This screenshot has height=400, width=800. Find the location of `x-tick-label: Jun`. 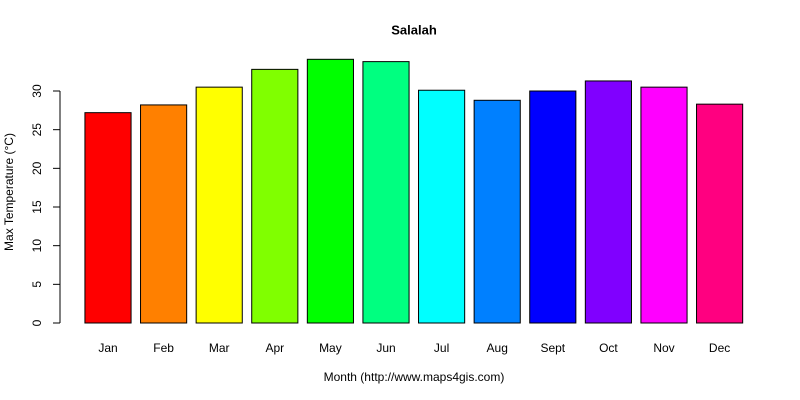

x-tick-label: Jun is located at coordinates (385, 348).